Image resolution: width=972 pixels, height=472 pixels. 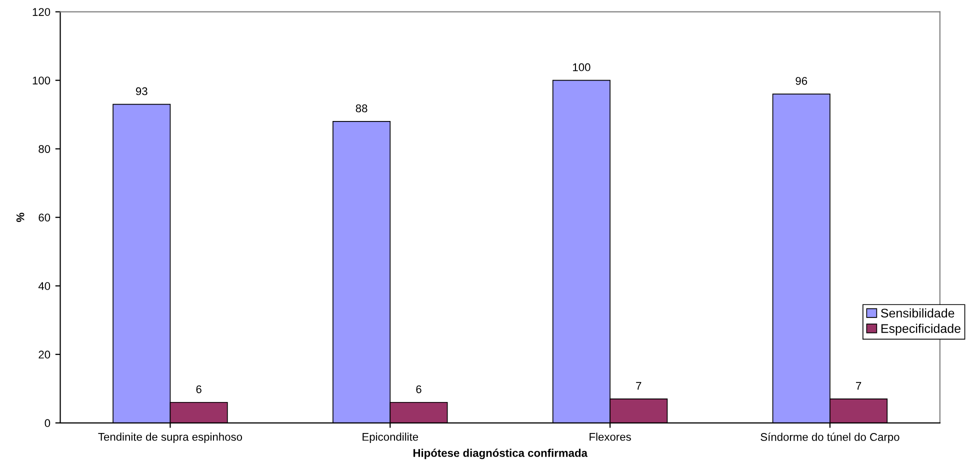 I want to click on legend-label: Especificidade, so click(x=920, y=330).